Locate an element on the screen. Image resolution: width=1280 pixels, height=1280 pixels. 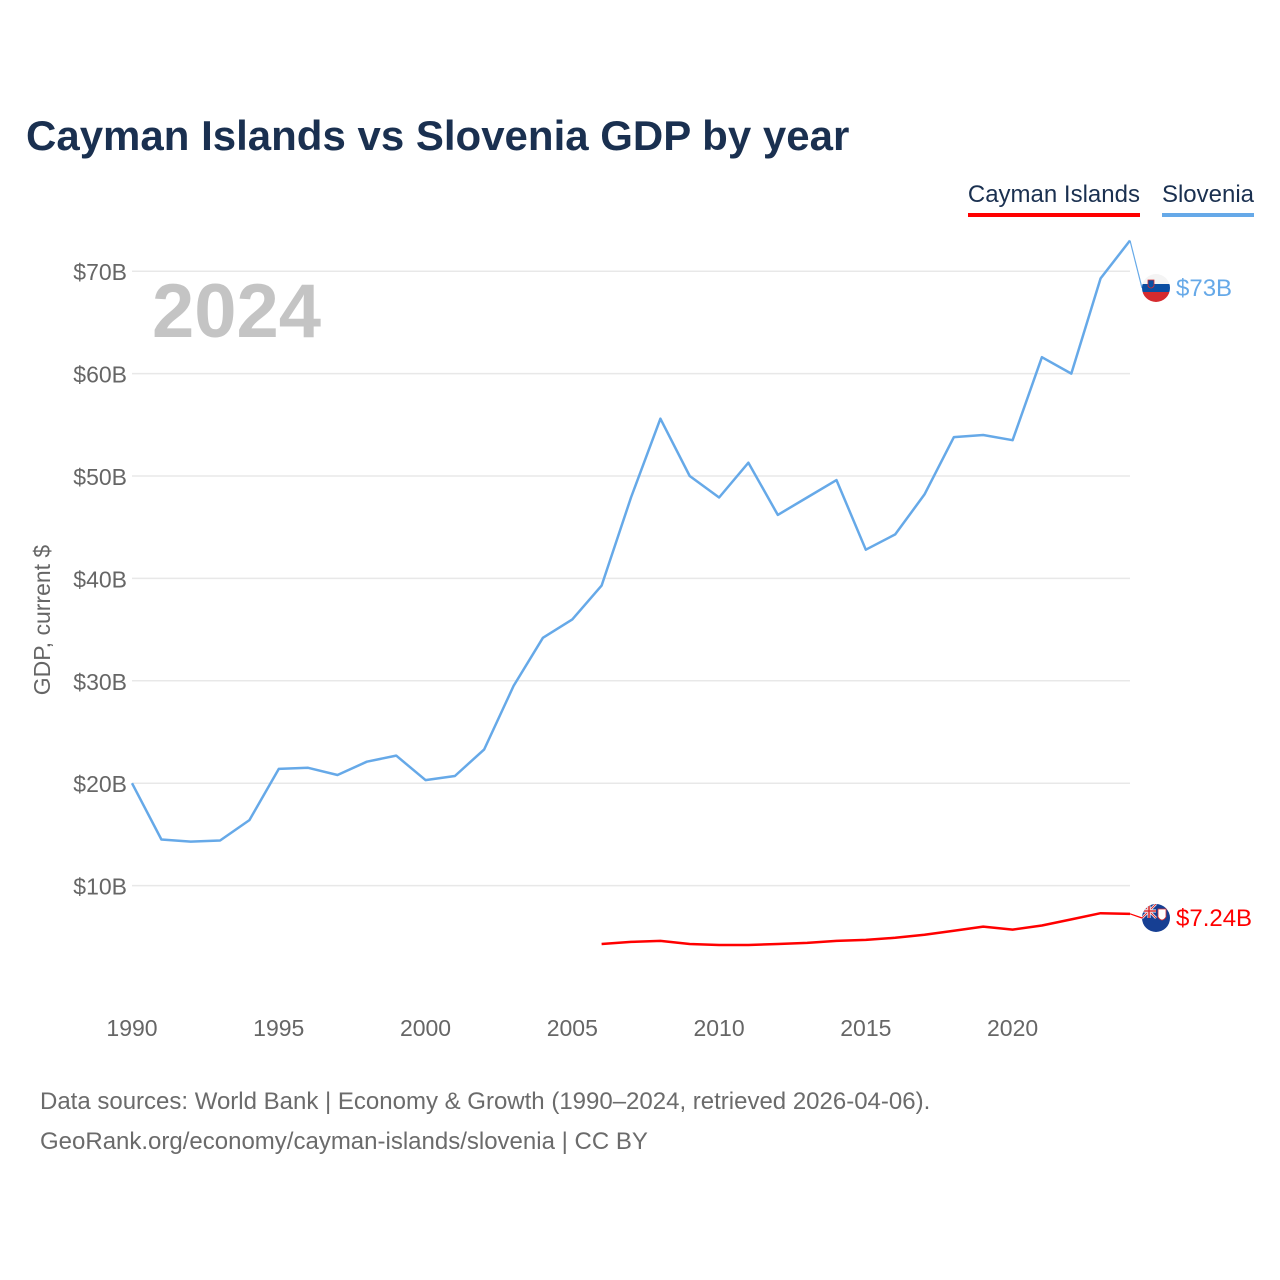
cayman-islands-flag-icon is located at coordinates (1156, 918).